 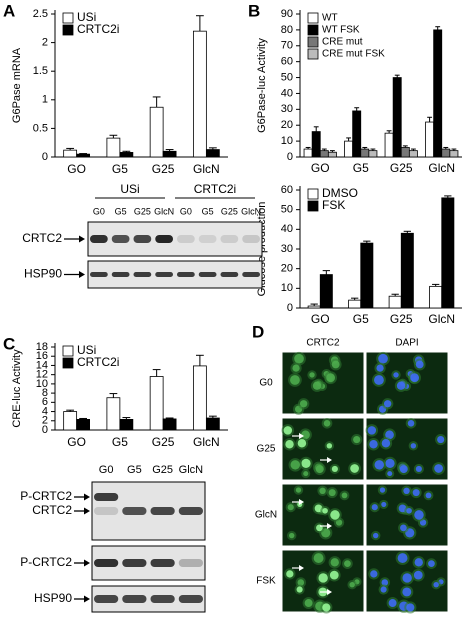 What do you see at coordinates (9, 10) in the screenshot?
I see `panel-label: A` at bounding box center [9, 10].